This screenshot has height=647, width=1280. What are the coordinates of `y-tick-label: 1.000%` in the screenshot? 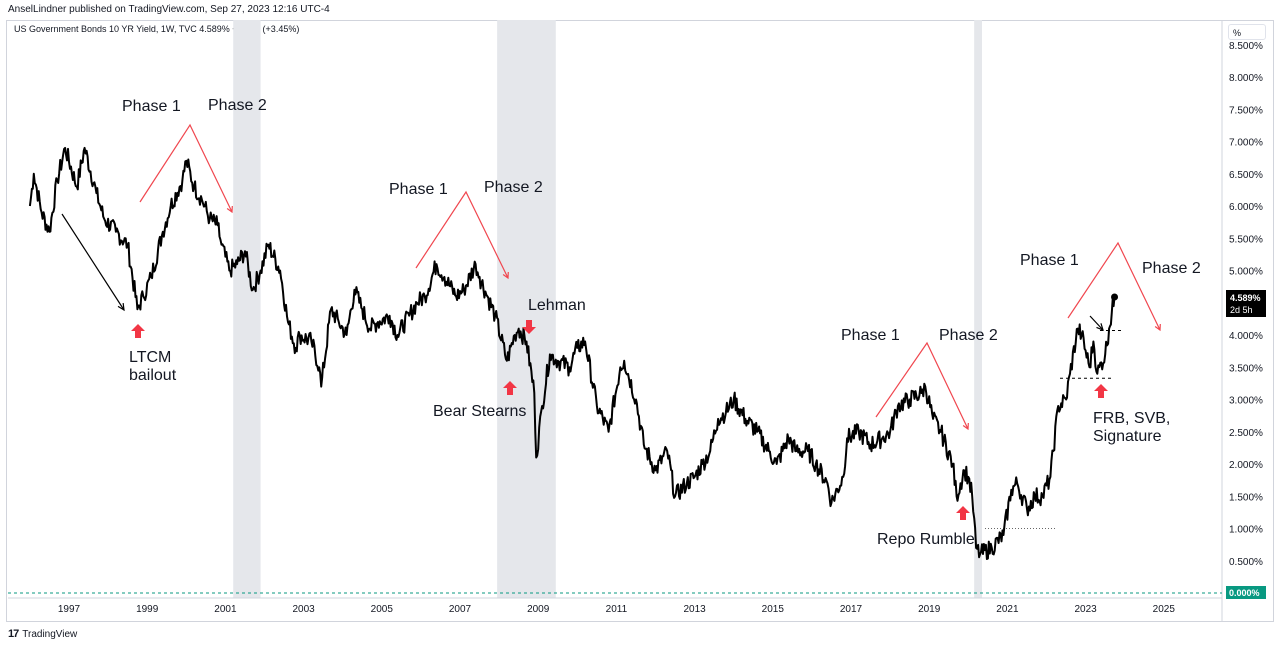 It's located at (1246, 530).